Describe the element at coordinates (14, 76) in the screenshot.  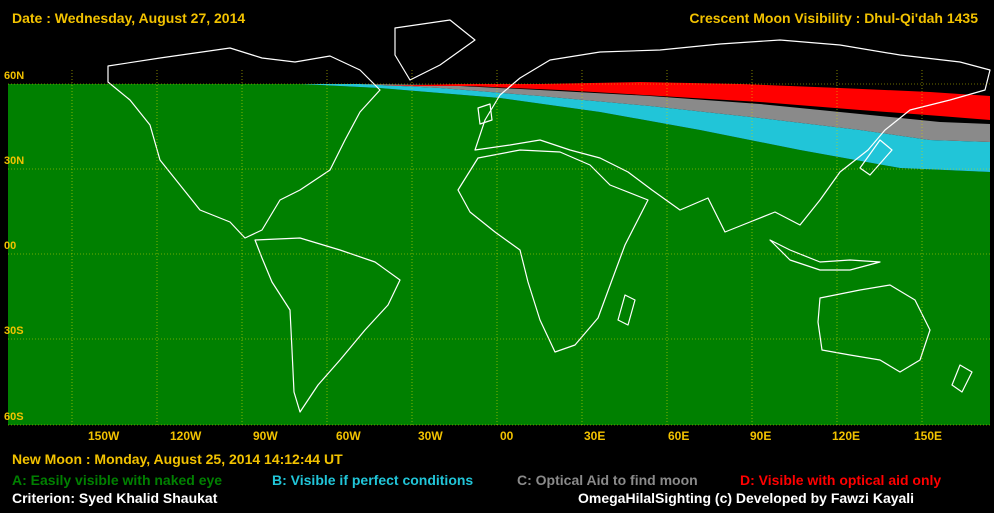
I see `lat-label-60n: 60N` at that location.